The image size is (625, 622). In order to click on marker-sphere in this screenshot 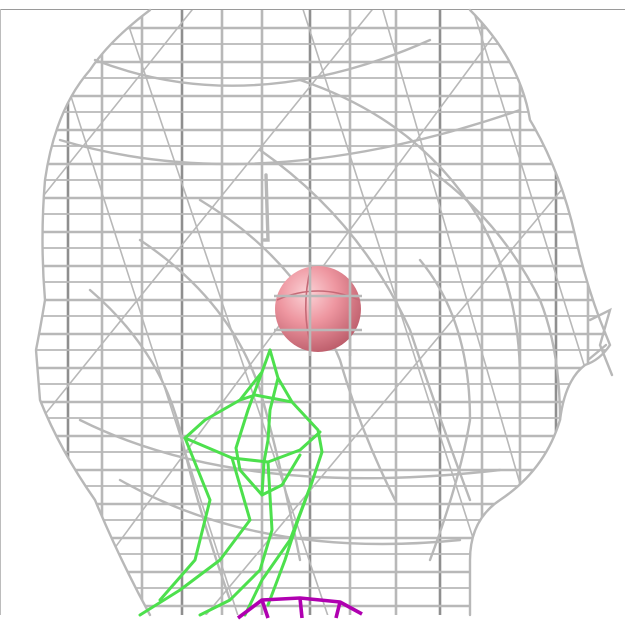, I will do `click(318, 309)`.